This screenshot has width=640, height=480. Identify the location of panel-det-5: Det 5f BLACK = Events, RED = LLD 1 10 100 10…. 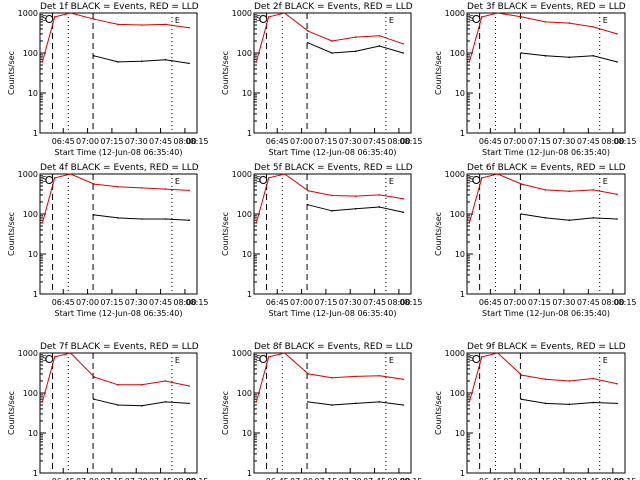
(322, 240).